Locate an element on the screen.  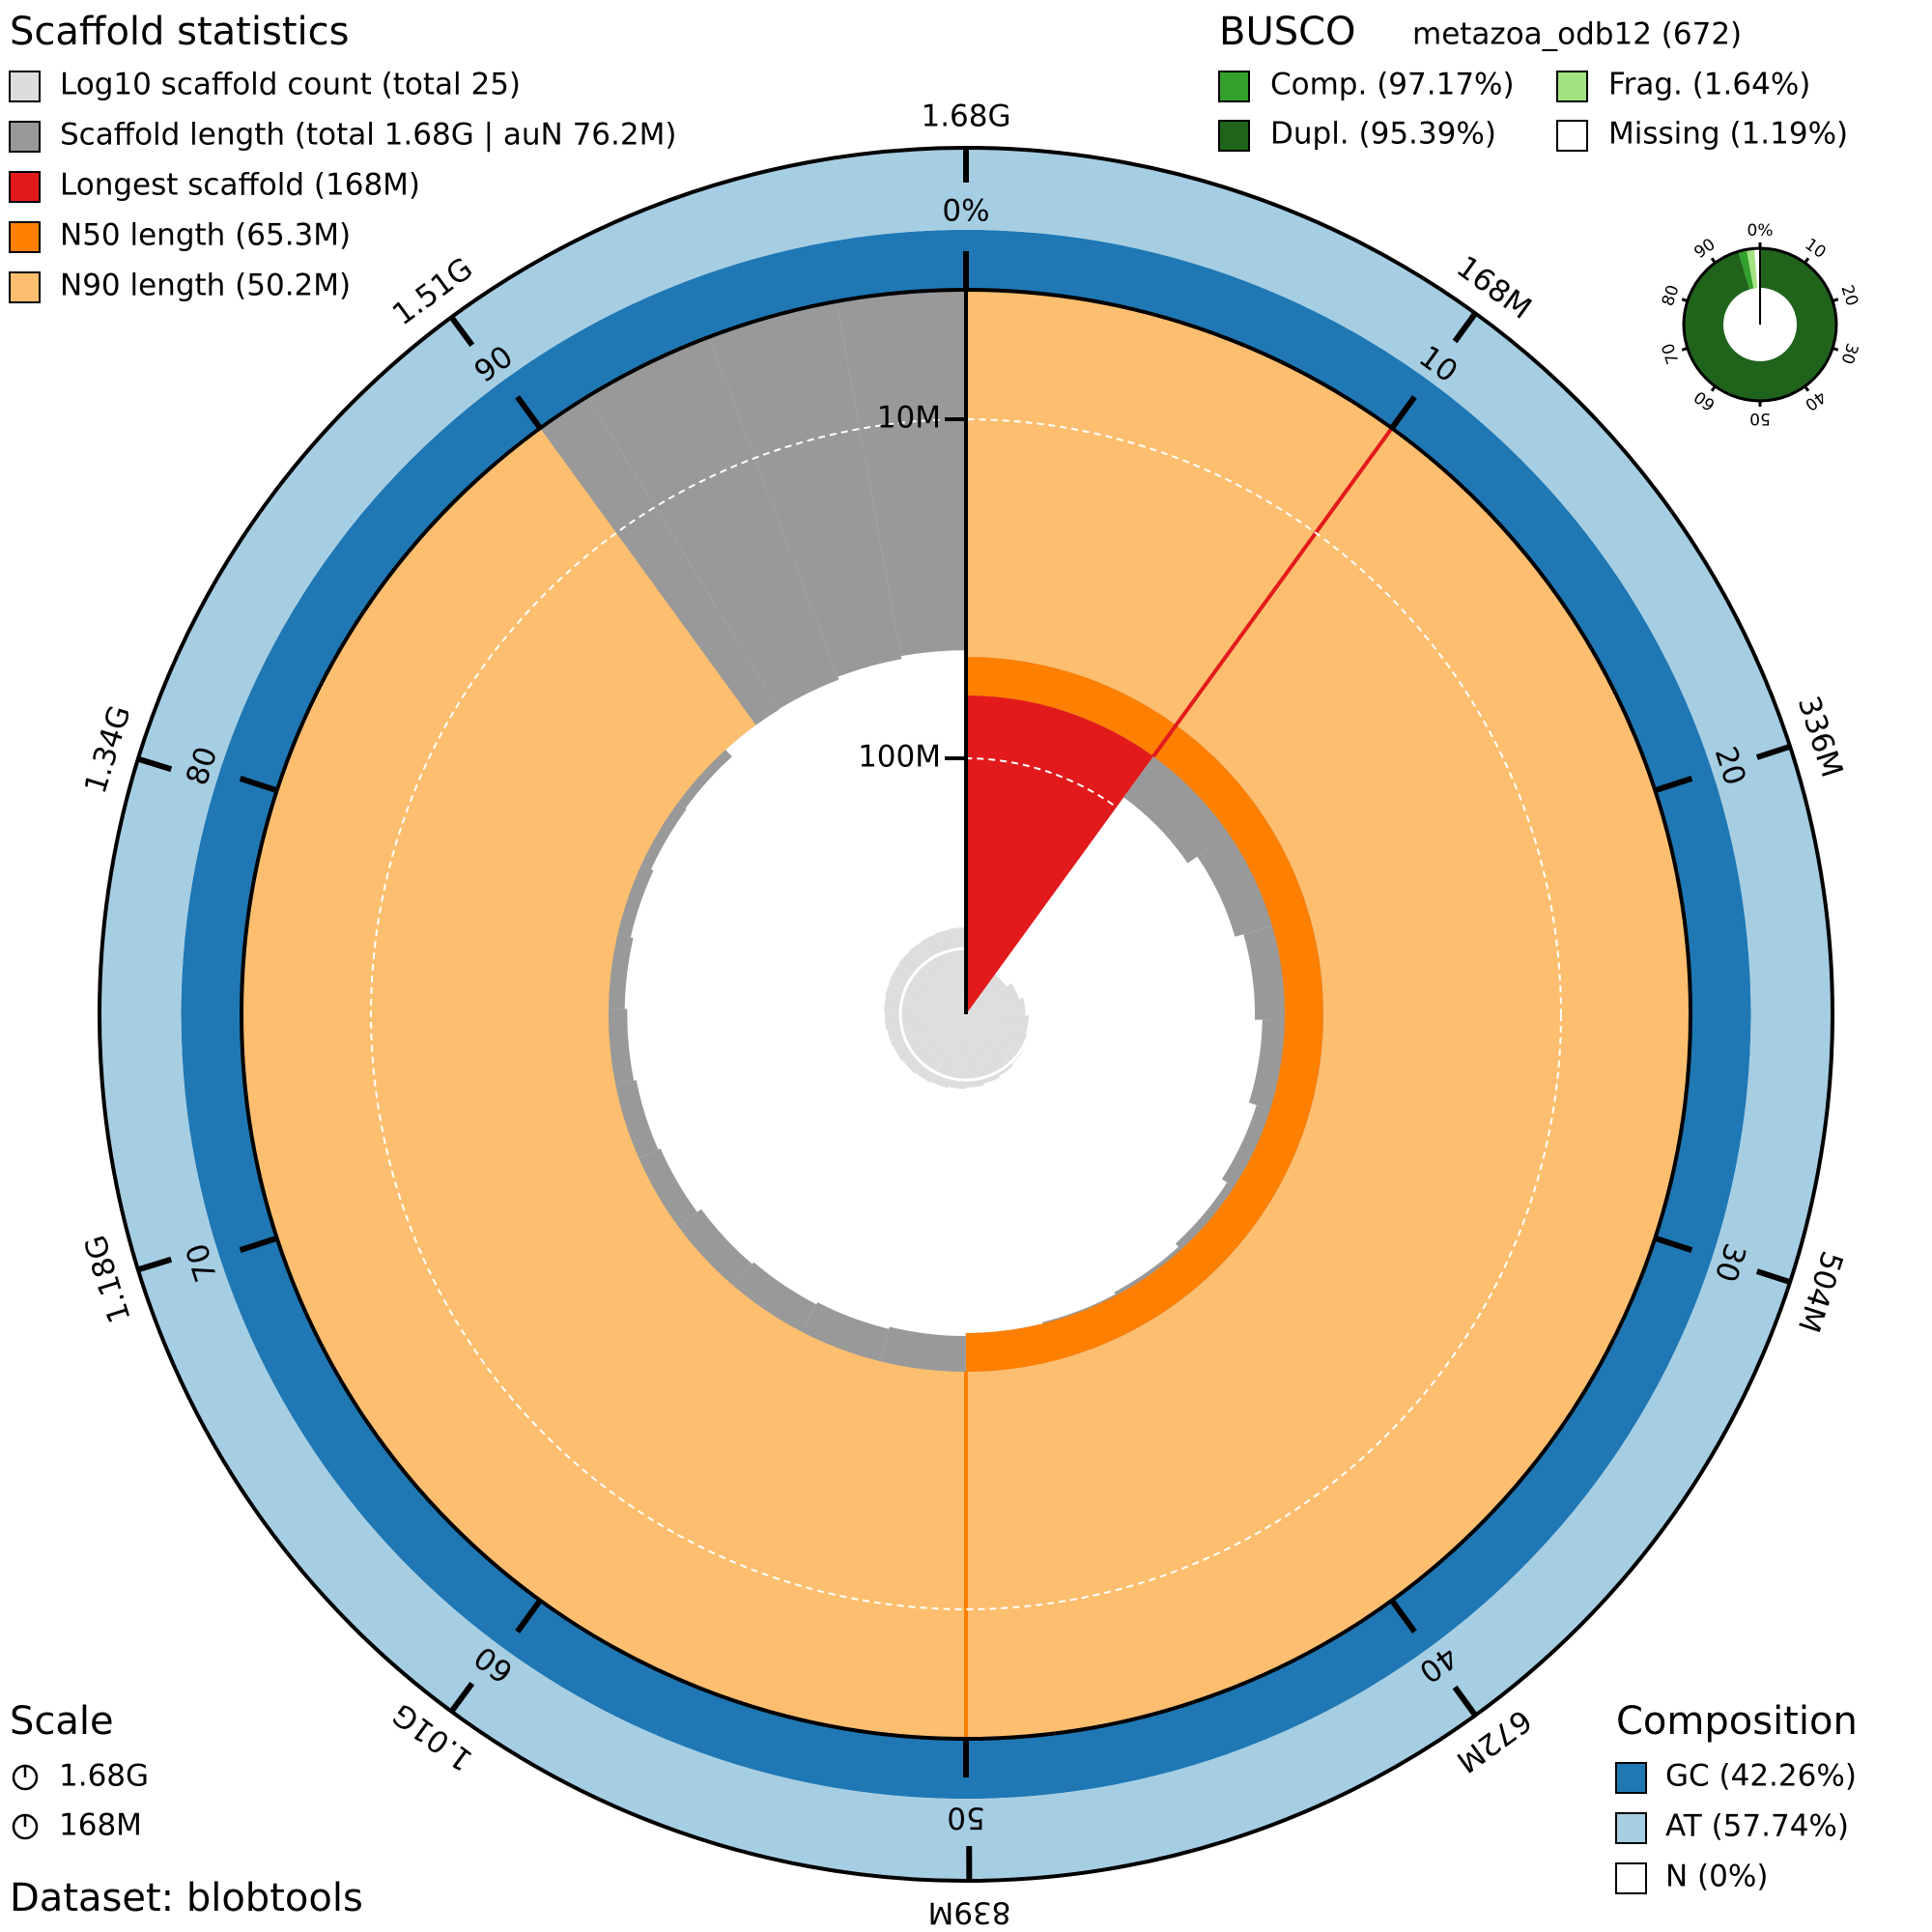
busco-tick-label: 70 is located at coordinates (1671, 354).